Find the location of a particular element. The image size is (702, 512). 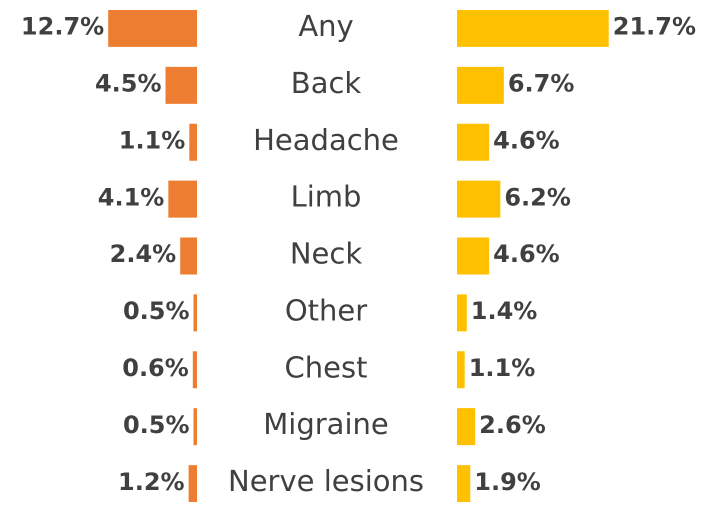

data-label: 1.9% is located at coordinates (507, 482).